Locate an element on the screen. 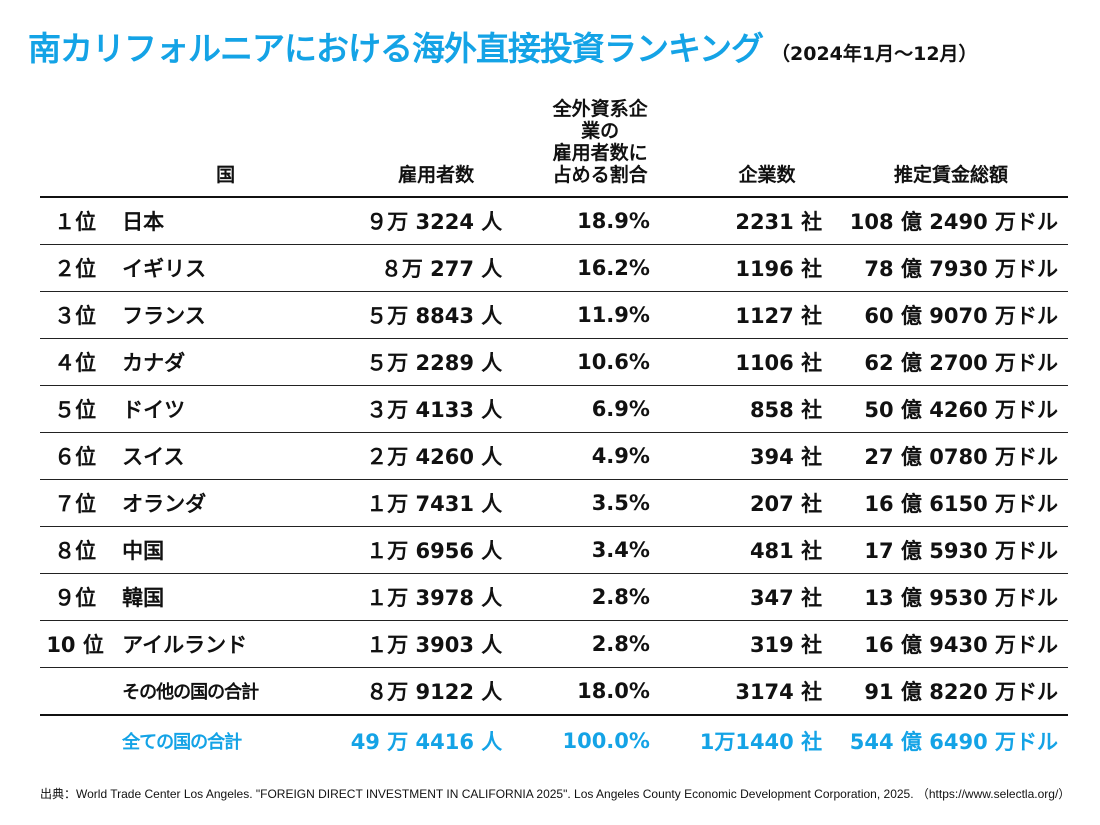 This screenshot has width=1100, height=825. employees-cell: ３万 4133 人 is located at coordinates (413, 409).